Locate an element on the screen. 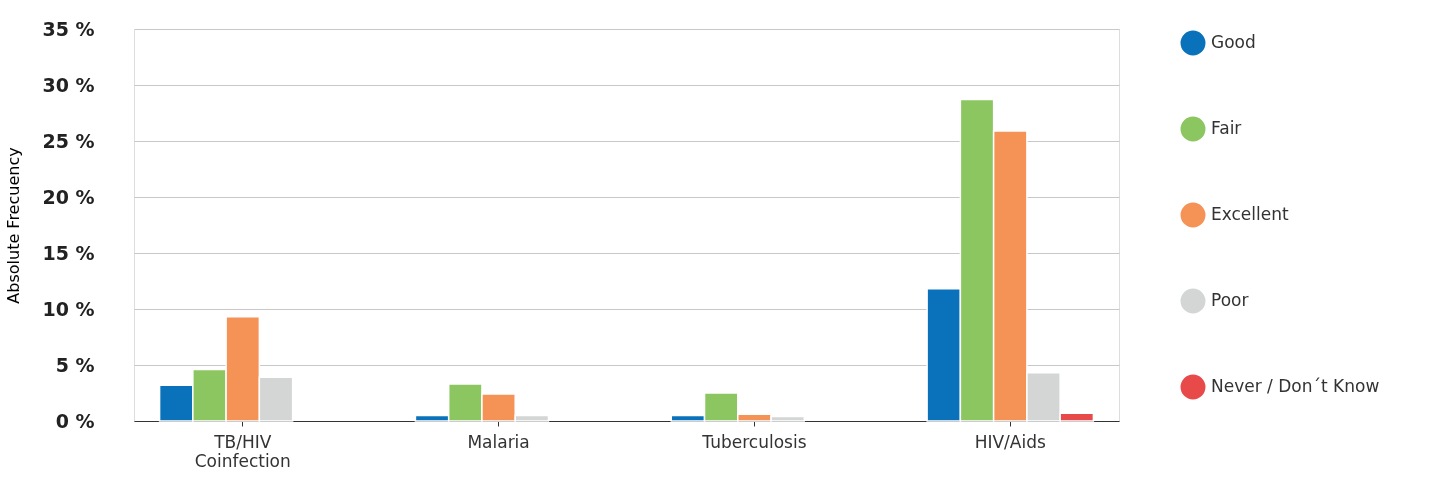  x-tick-label: Malaria is located at coordinates (498, 441).